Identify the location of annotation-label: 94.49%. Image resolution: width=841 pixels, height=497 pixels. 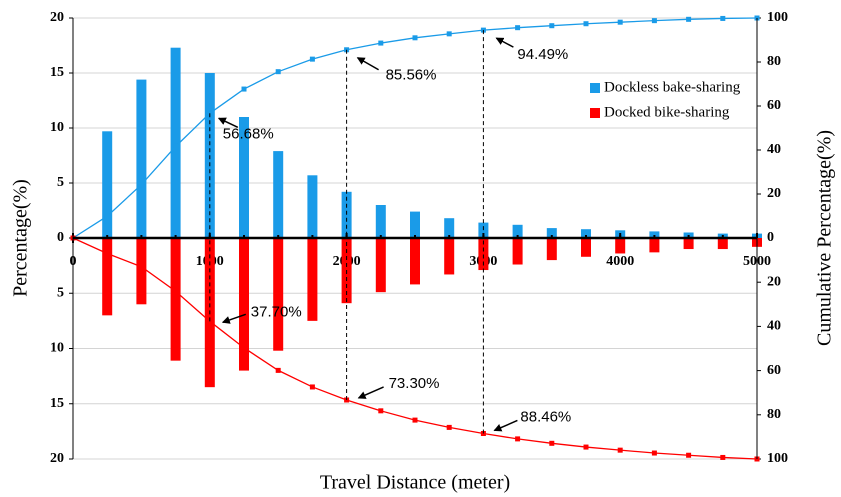
(542, 54).